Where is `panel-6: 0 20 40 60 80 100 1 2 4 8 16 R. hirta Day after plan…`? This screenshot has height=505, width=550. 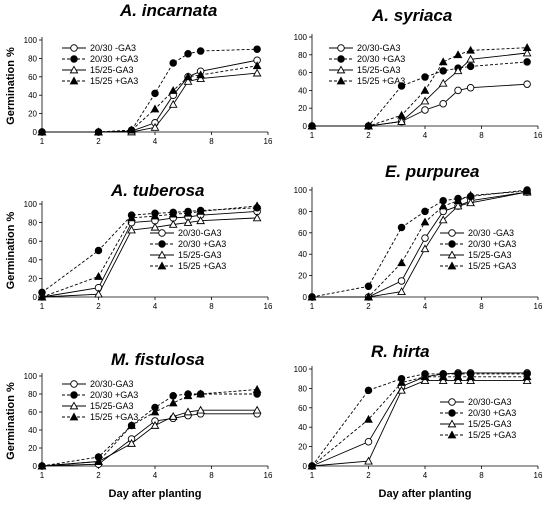 panel-6: 0 20 40 60 80 100 1 2 4 8 16 R. hirta Day after plan… is located at coordinates (418, 421).